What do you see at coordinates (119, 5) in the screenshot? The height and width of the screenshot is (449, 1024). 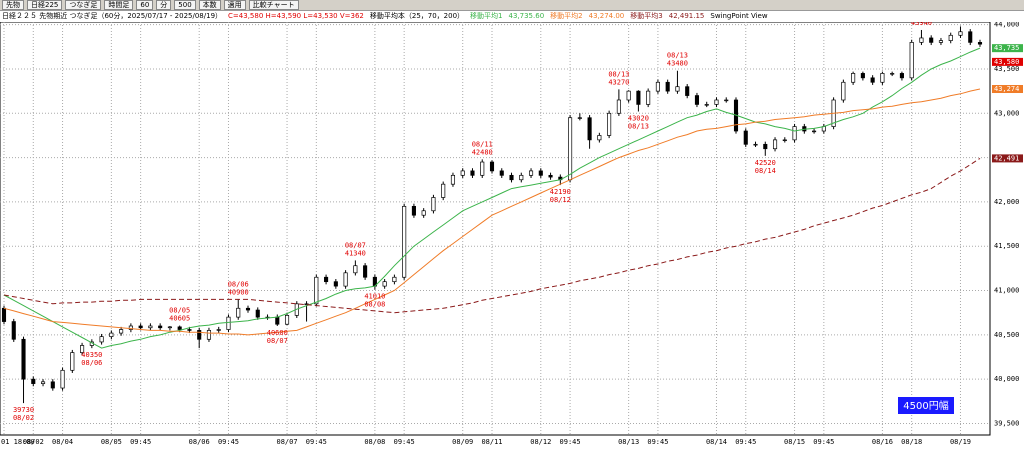 I see `button: 時間足` at bounding box center [119, 5].